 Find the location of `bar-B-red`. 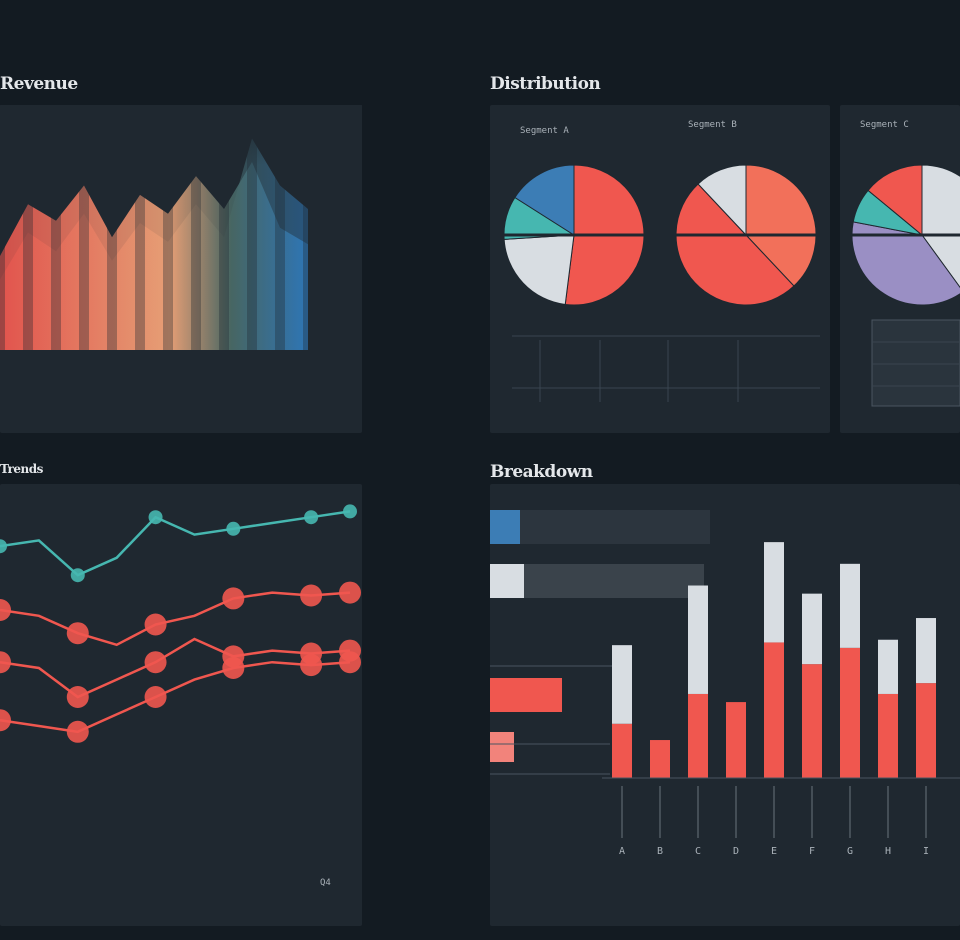

bar-B-red is located at coordinates (660, 759).